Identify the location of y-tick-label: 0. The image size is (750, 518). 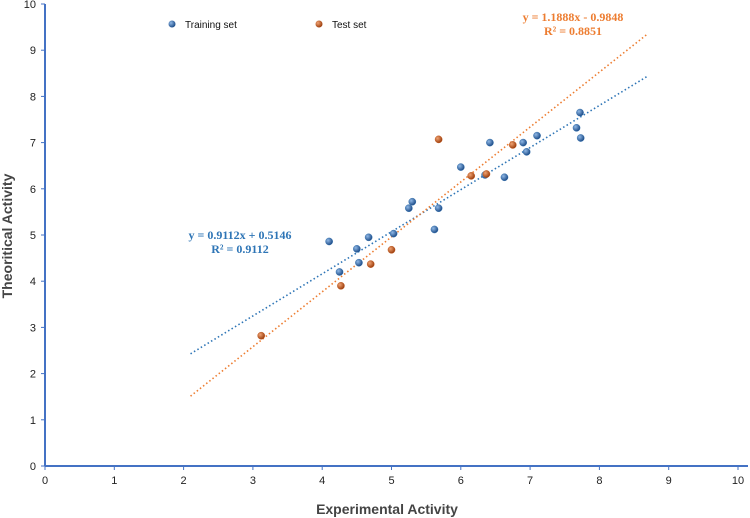
(33, 467).